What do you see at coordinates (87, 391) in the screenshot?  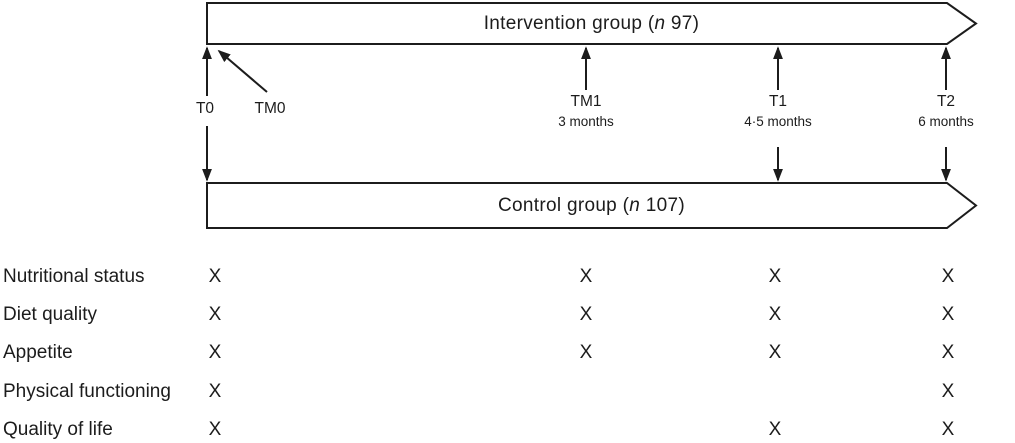 I see `matrix-row-label: Physical functioning` at bounding box center [87, 391].